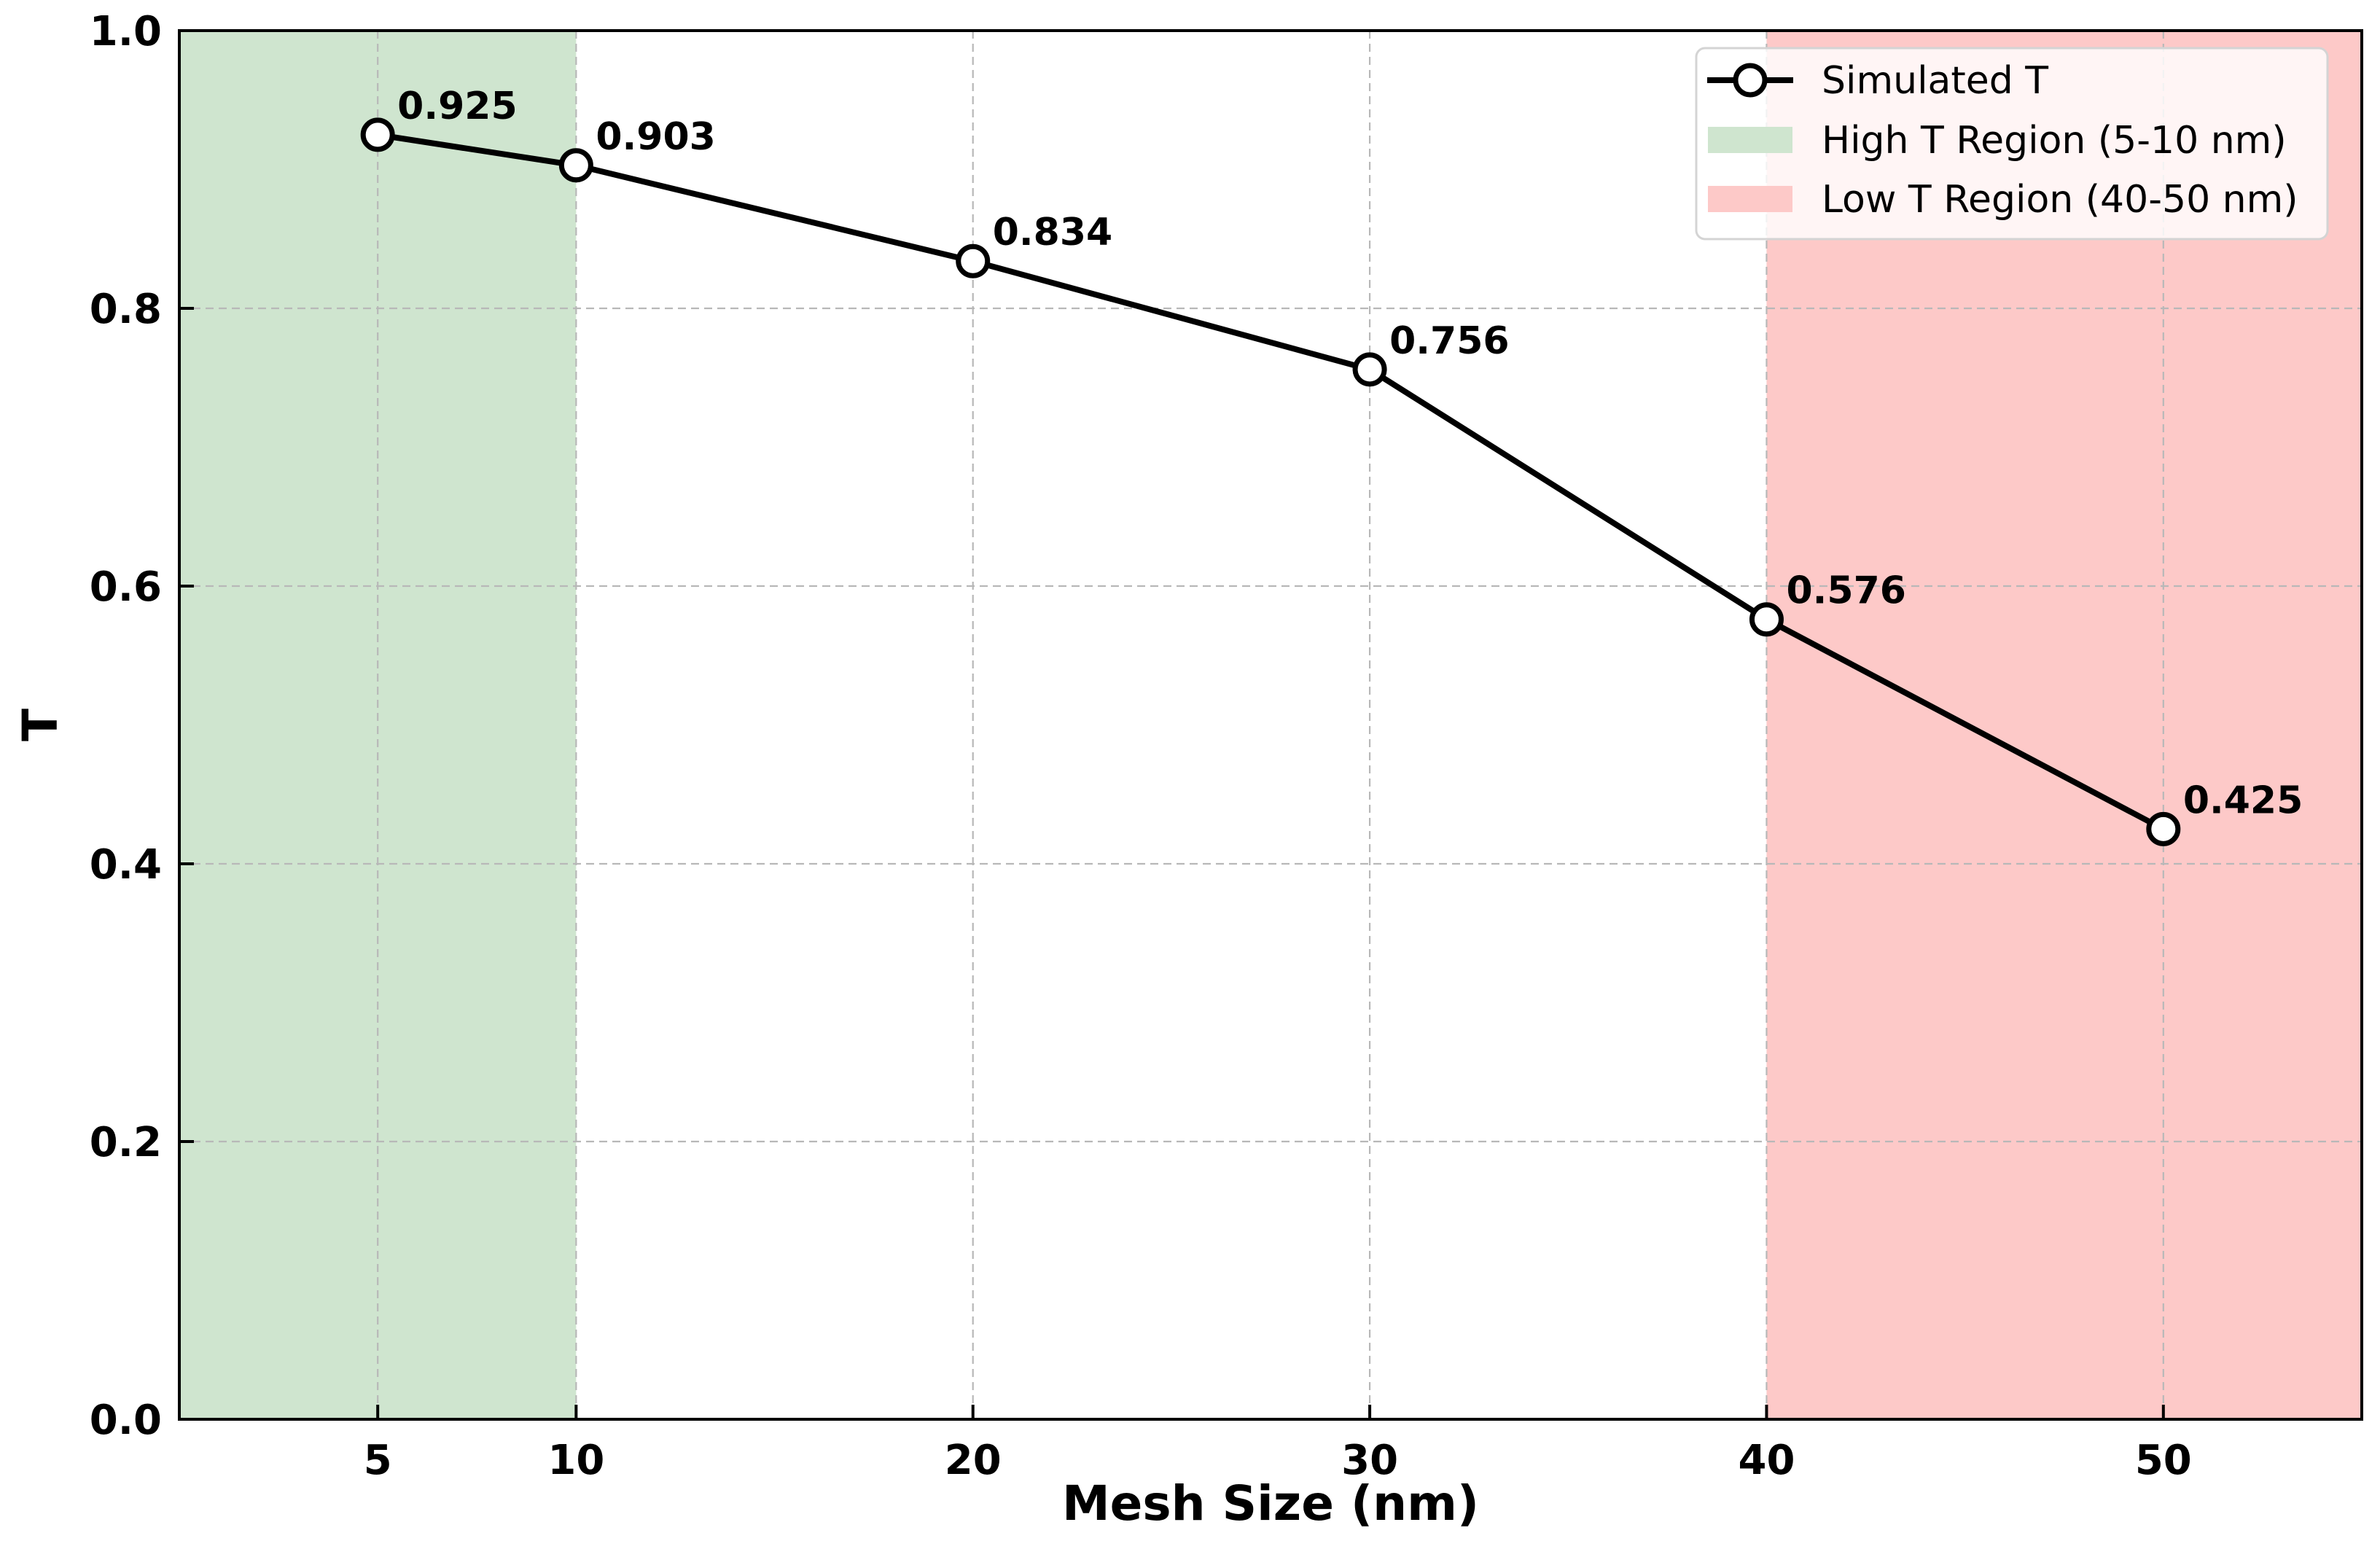  I want to click on x-tick-label-5: 5, so click(378, 1461).